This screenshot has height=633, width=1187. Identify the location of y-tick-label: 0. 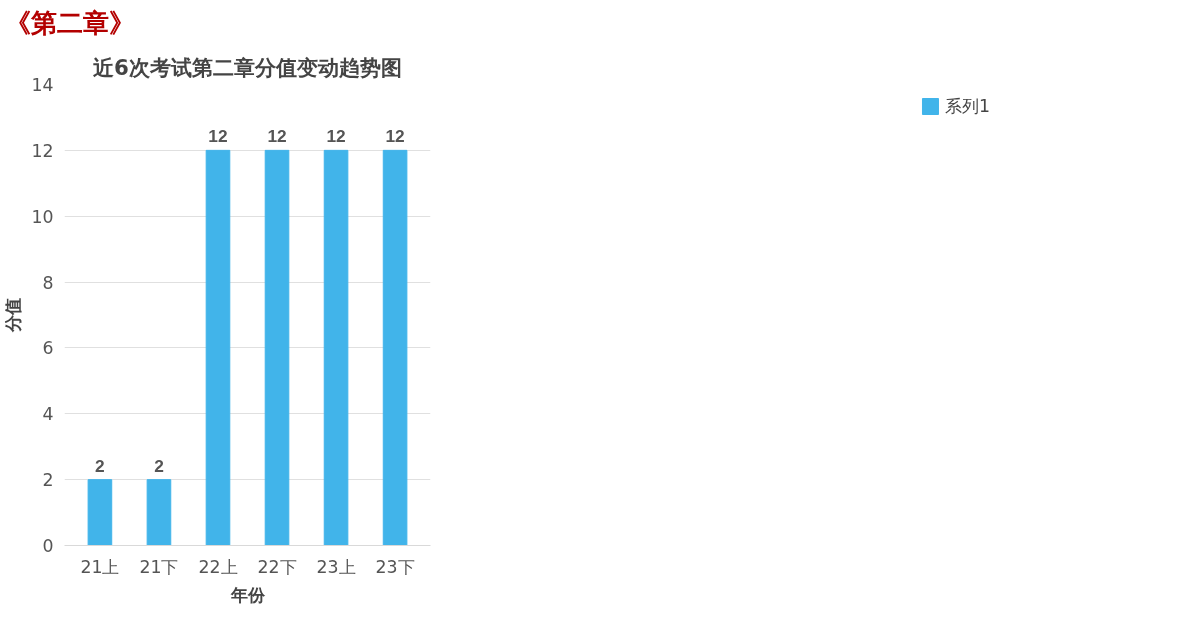
(48, 546).